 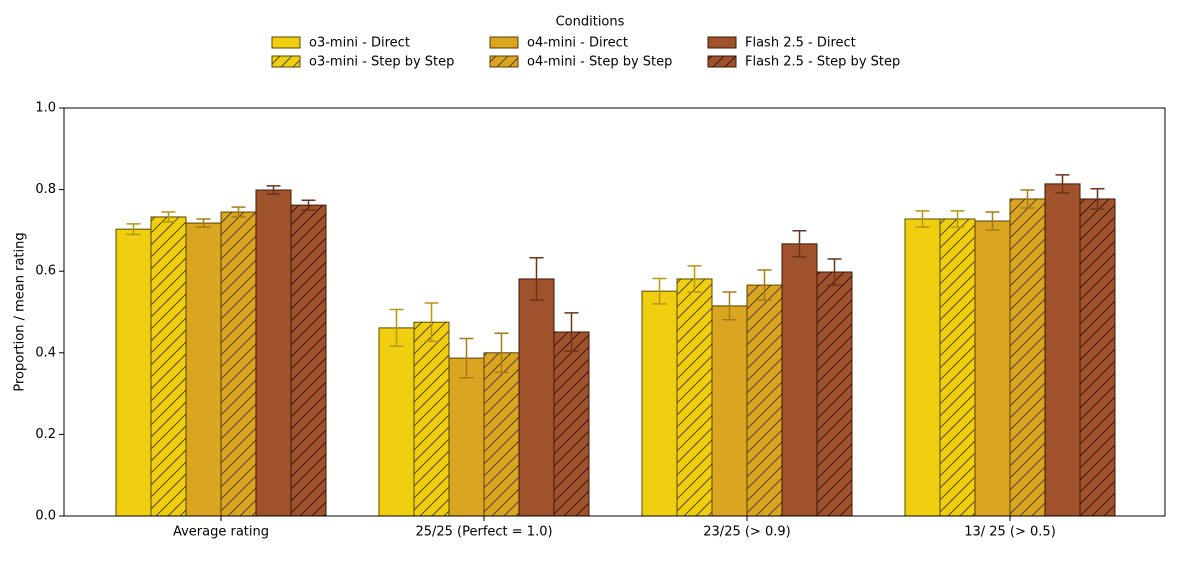 What do you see at coordinates (45, 108) in the screenshot?
I see `y-tick-label: 1.0` at bounding box center [45, 108].